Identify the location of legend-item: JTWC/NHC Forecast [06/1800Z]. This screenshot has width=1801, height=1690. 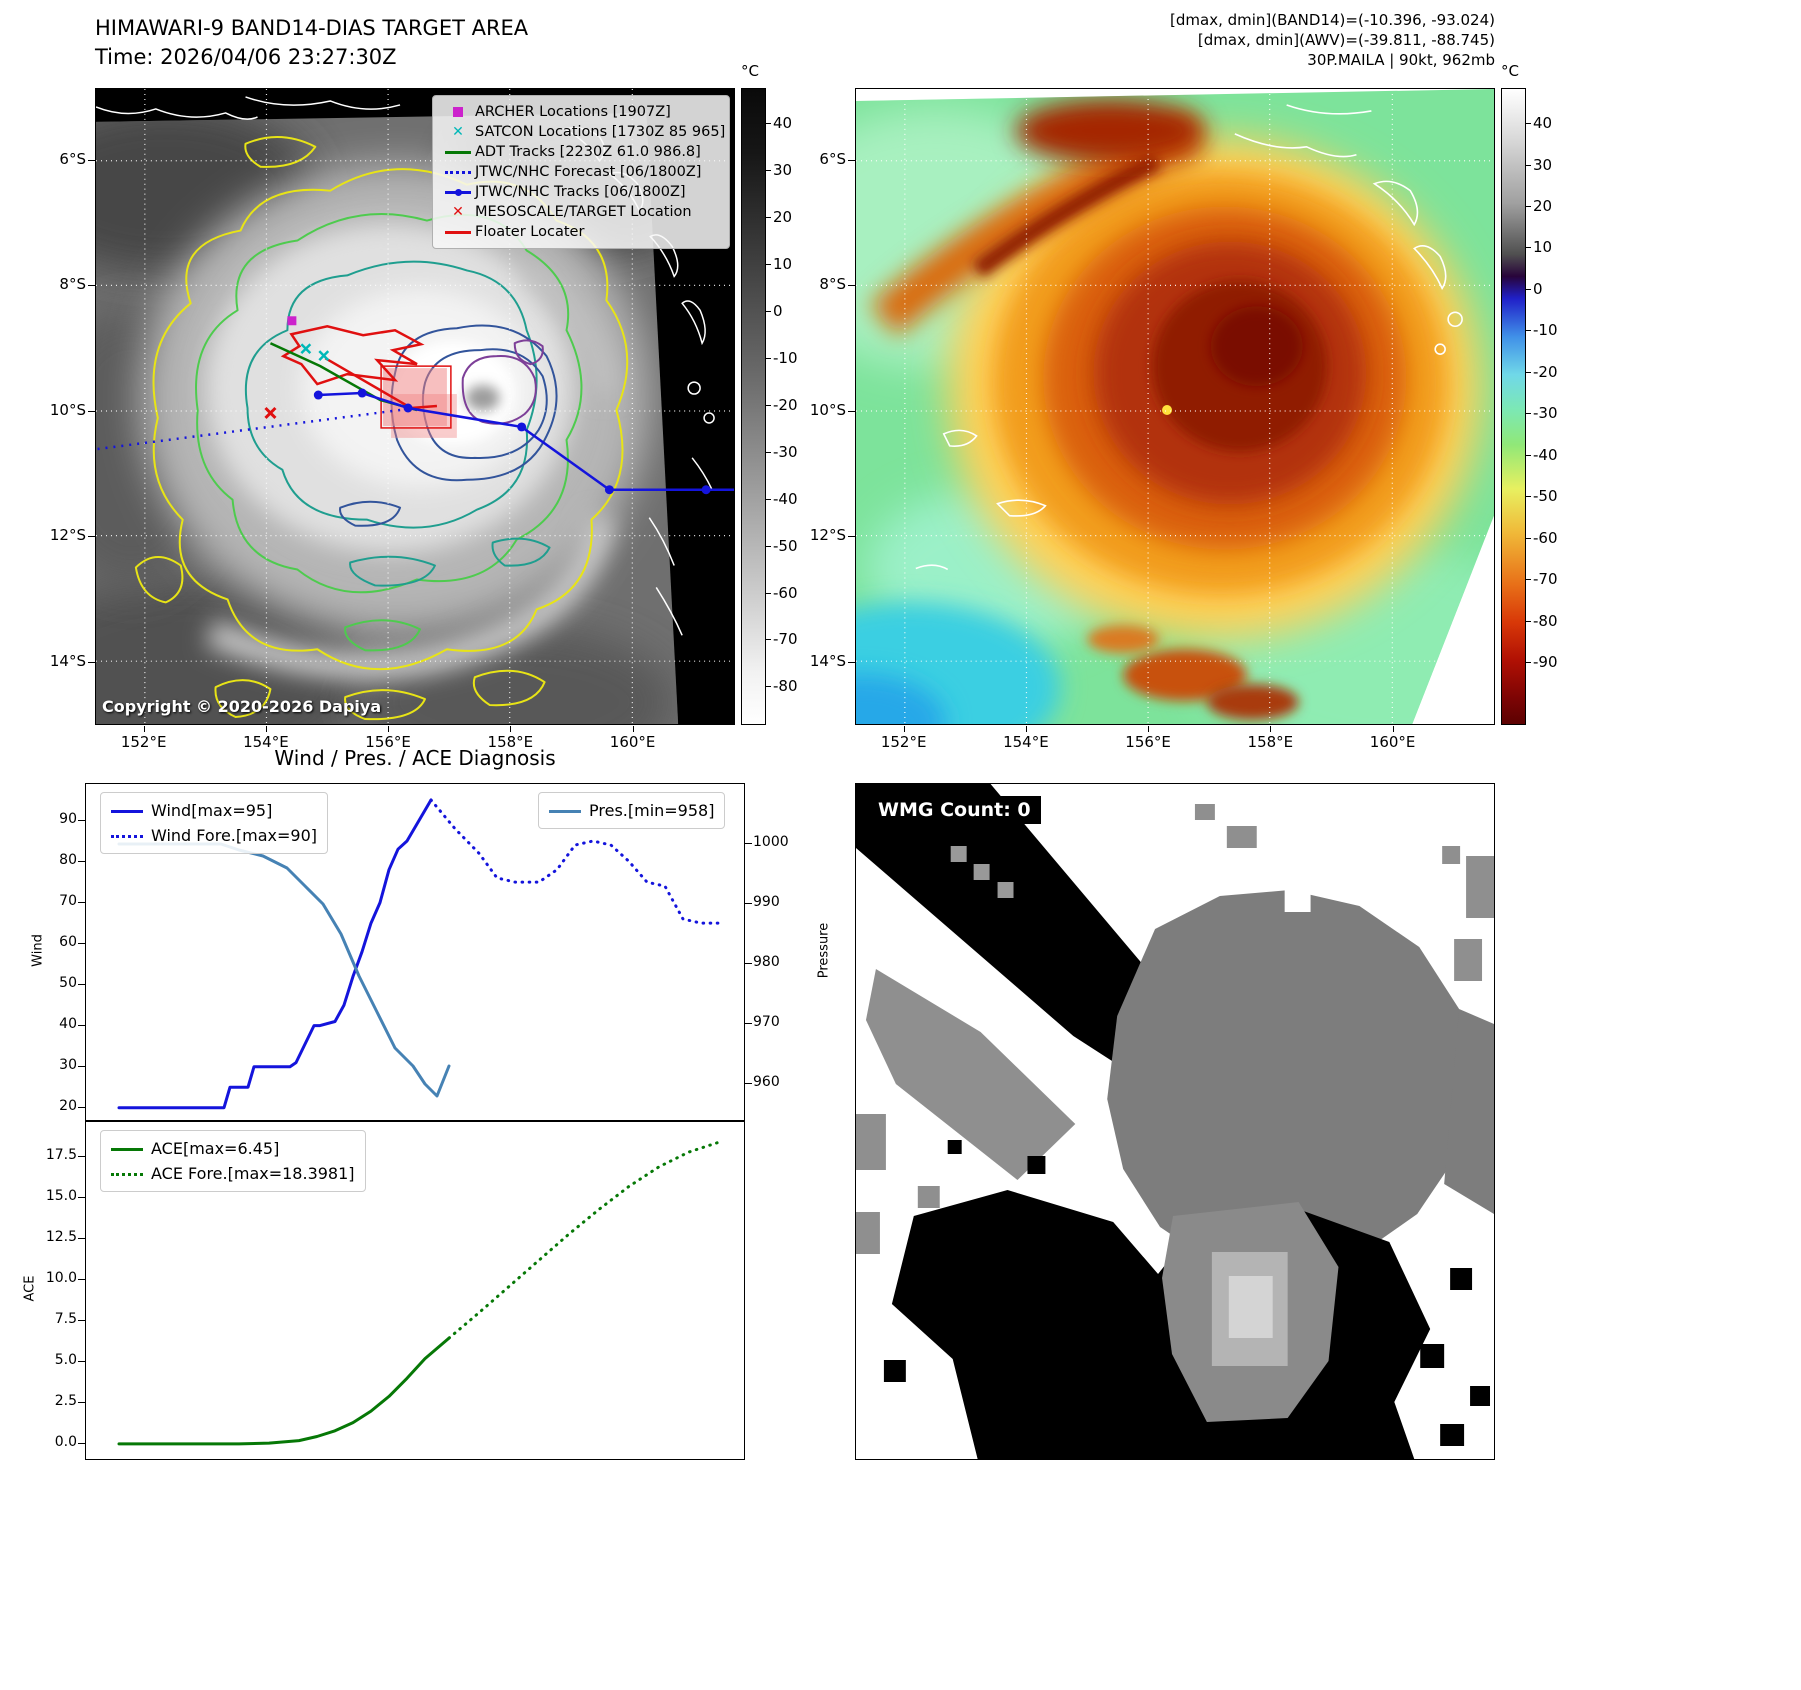
(581, 172).